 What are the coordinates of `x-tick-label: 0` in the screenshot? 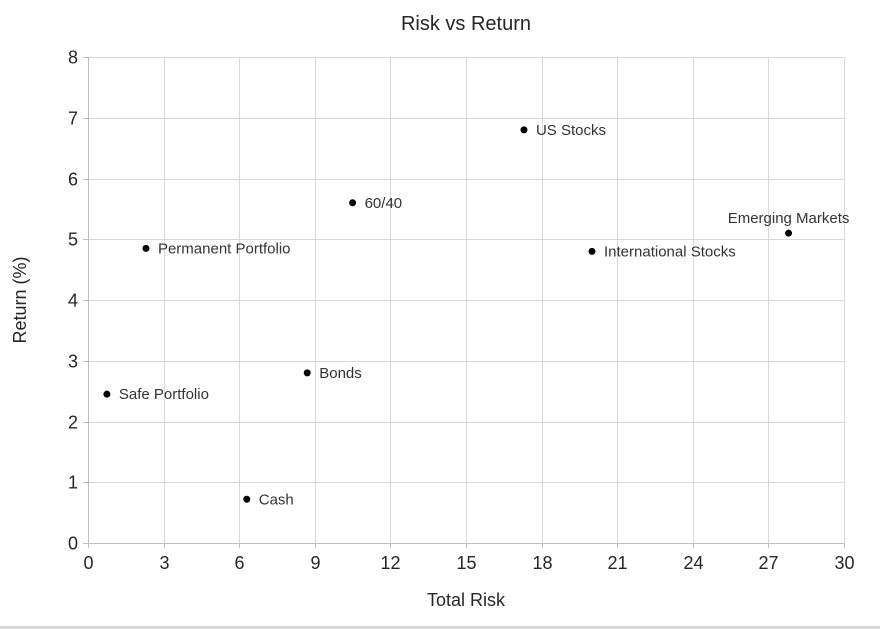 It's located at (88, 563).